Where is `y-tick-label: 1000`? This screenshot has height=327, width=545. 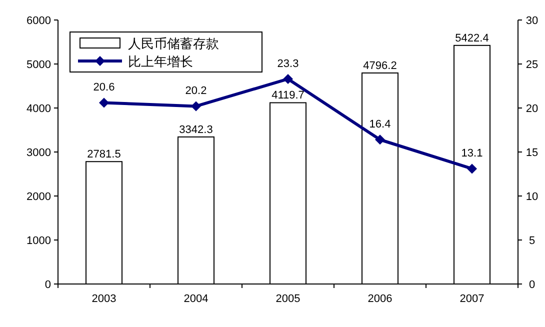
y-tick-label: 1000 is located at coordinates (38, 241).